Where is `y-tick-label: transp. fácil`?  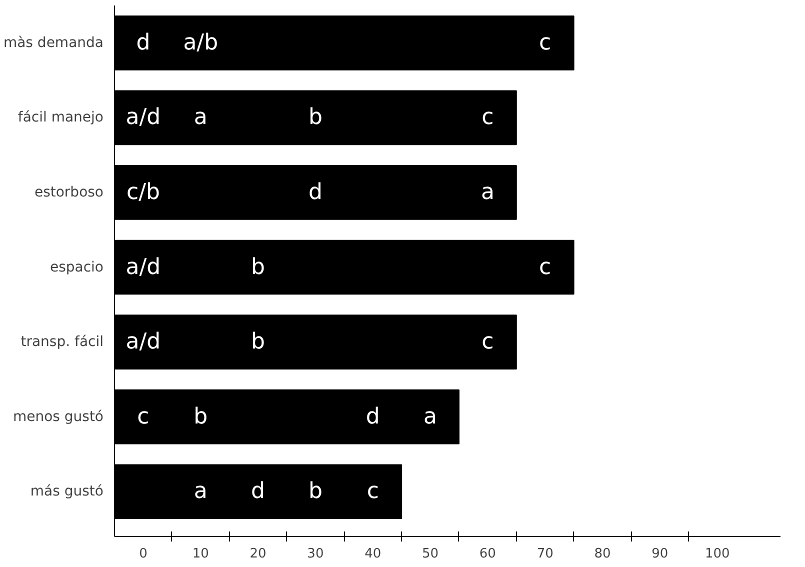 y-tick-label: transp. fácil is located at coordinates (62, 342).